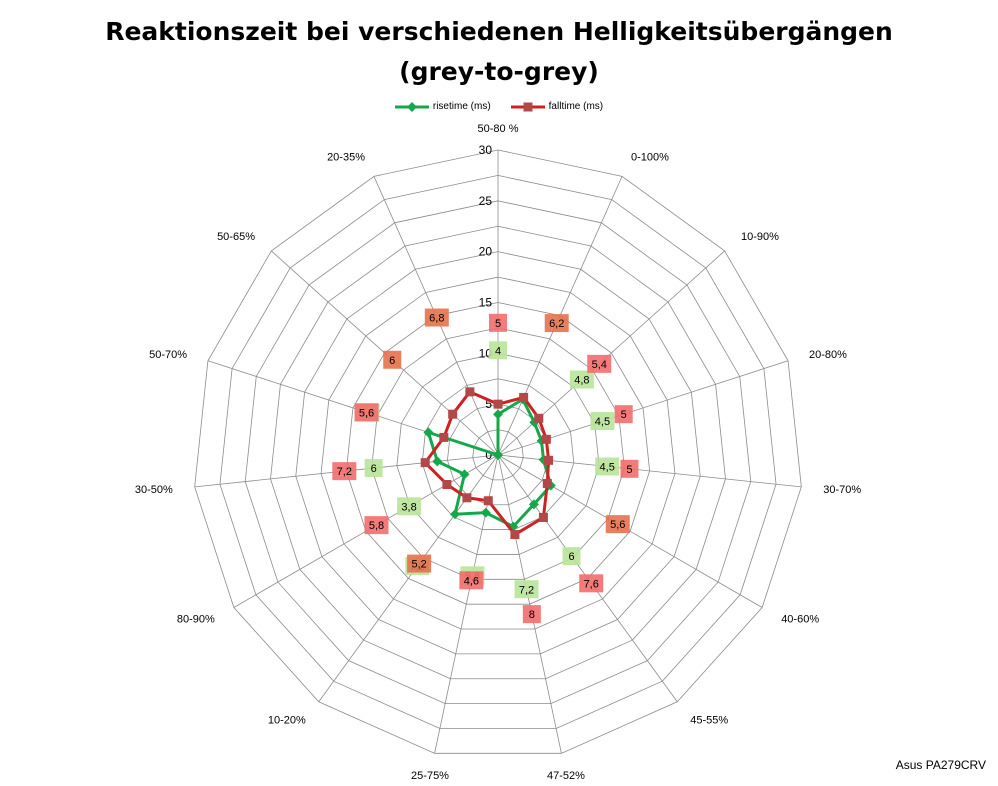 Image resolution: width=998 pixels, height=786 pixels. Describe the element at coordinates (486, 252) in the screenshot. I see `radial-tick-label: 20` at that location.